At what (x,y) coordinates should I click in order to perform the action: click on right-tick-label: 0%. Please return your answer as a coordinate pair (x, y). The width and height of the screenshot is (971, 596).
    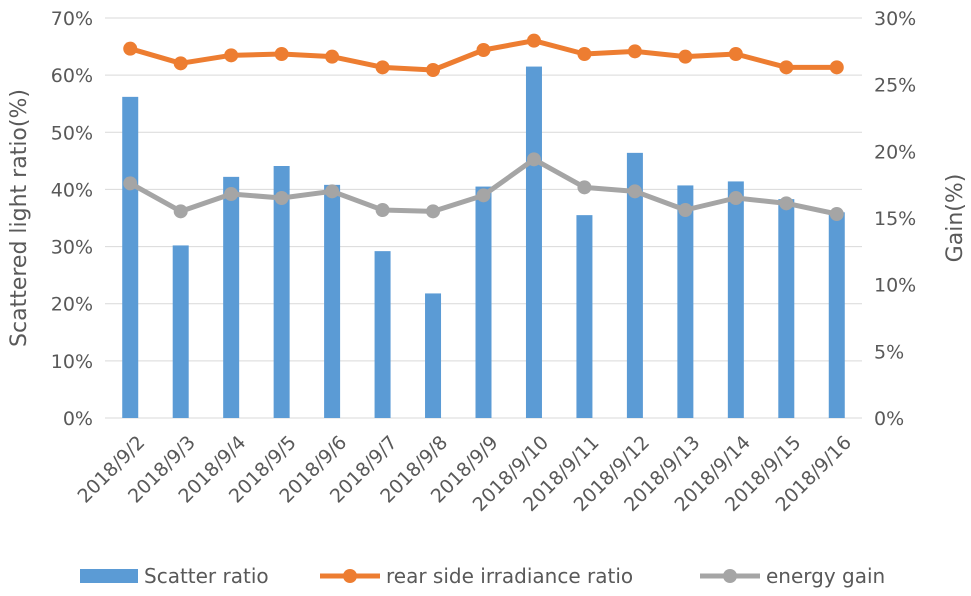
    Looking at the image, I should click on (889, 419).